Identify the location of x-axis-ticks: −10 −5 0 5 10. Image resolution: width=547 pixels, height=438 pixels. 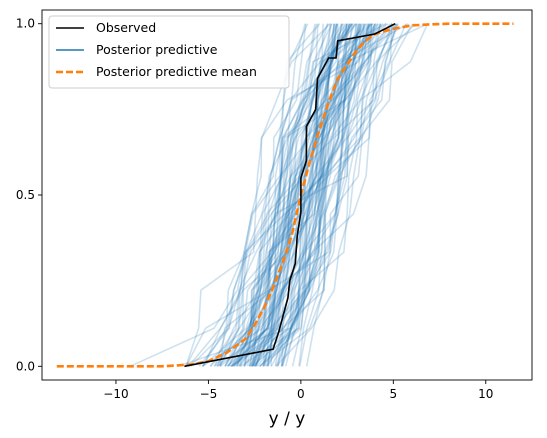
(298, 390).